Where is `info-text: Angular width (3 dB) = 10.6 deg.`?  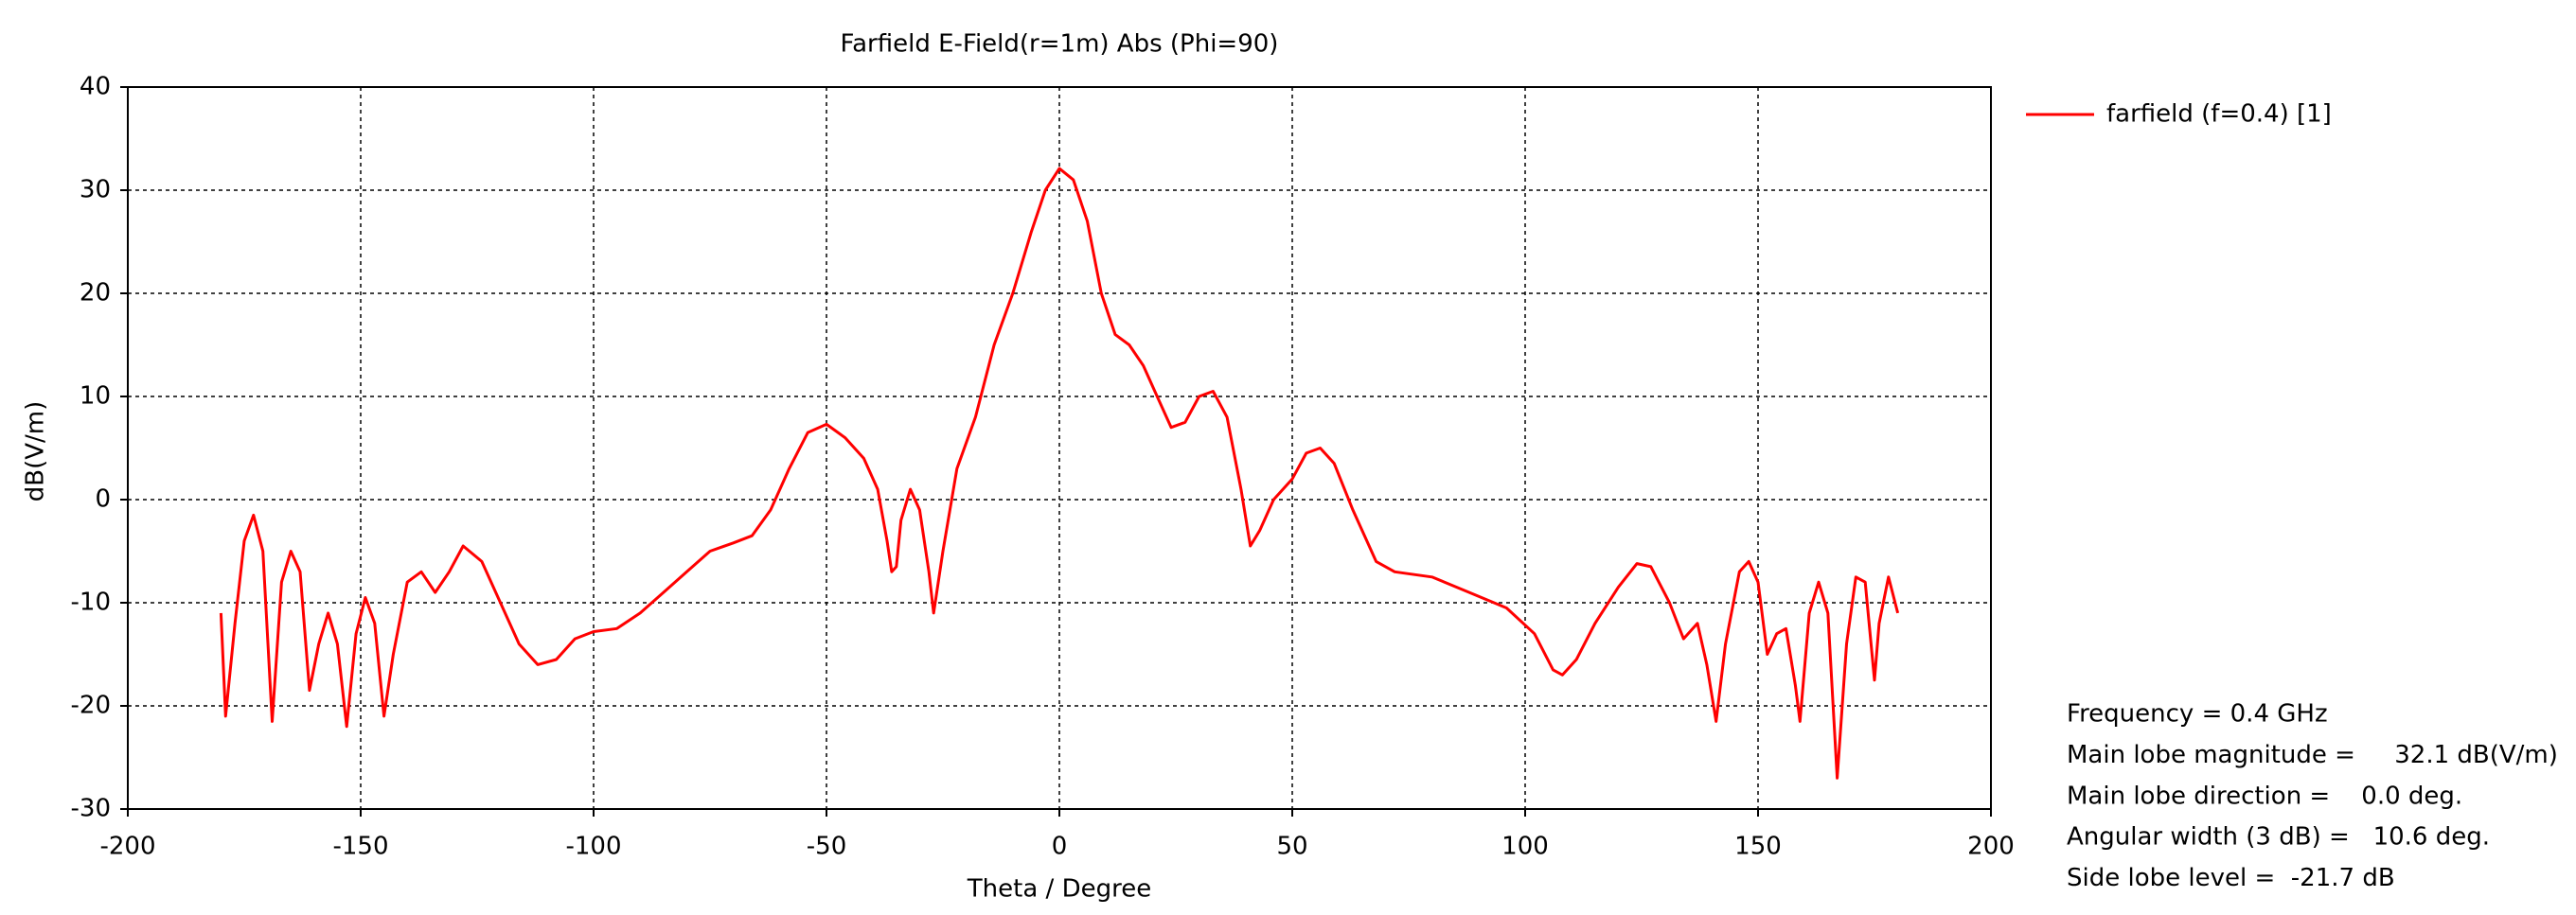 info-text: Angular width (3 dB) = 10.6 deg. is located at coordinates (2279, 838).